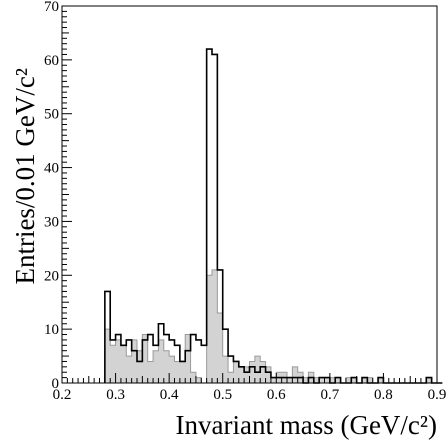 The width and height of the screenshot is (447, 443). I want to click on y-tick-label: 50, so click(51, 115).